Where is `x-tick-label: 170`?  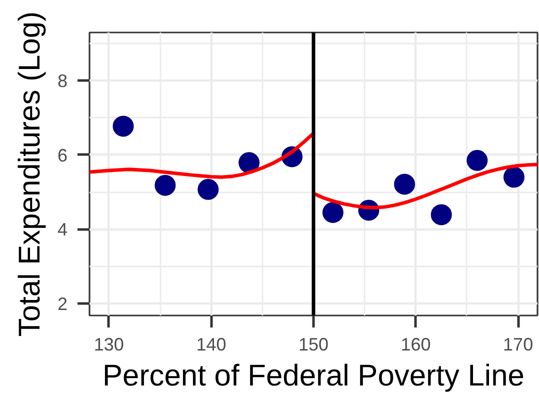
x-tick-label: 170 is located at coordinates (518, 344).